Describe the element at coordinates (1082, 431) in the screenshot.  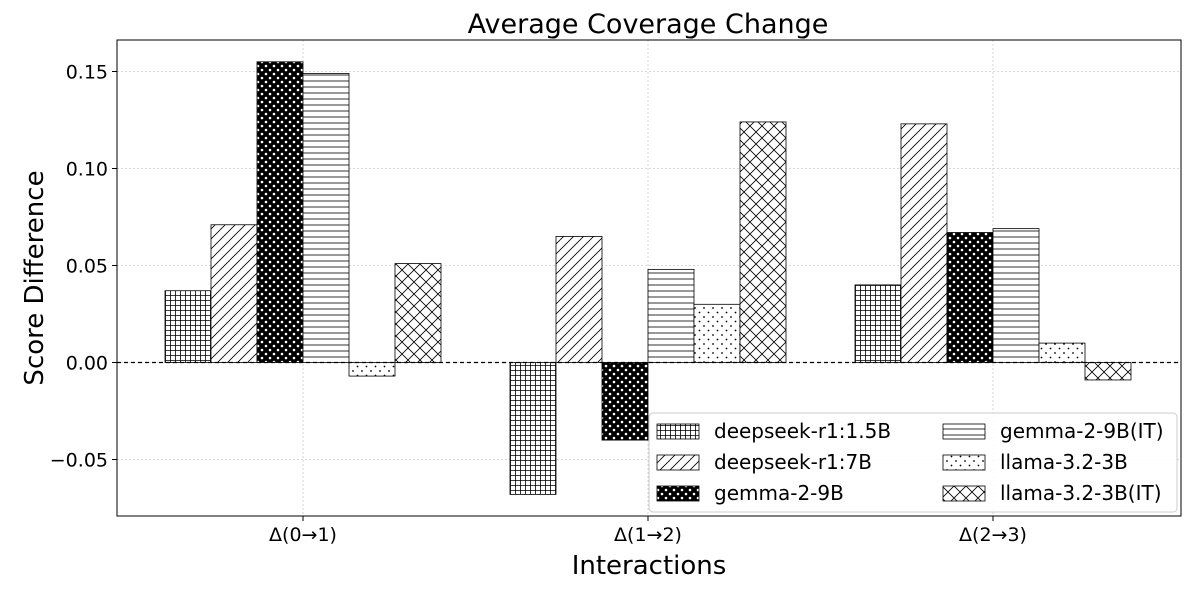
I see `legend-label: gemma-2-9B(IT)` at that location.